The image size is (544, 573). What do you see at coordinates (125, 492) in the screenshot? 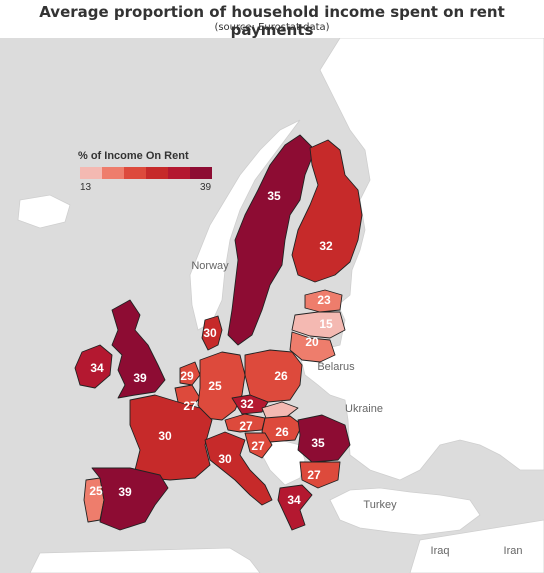
I see `label-spain: 39` at bounding box center [125, 492].